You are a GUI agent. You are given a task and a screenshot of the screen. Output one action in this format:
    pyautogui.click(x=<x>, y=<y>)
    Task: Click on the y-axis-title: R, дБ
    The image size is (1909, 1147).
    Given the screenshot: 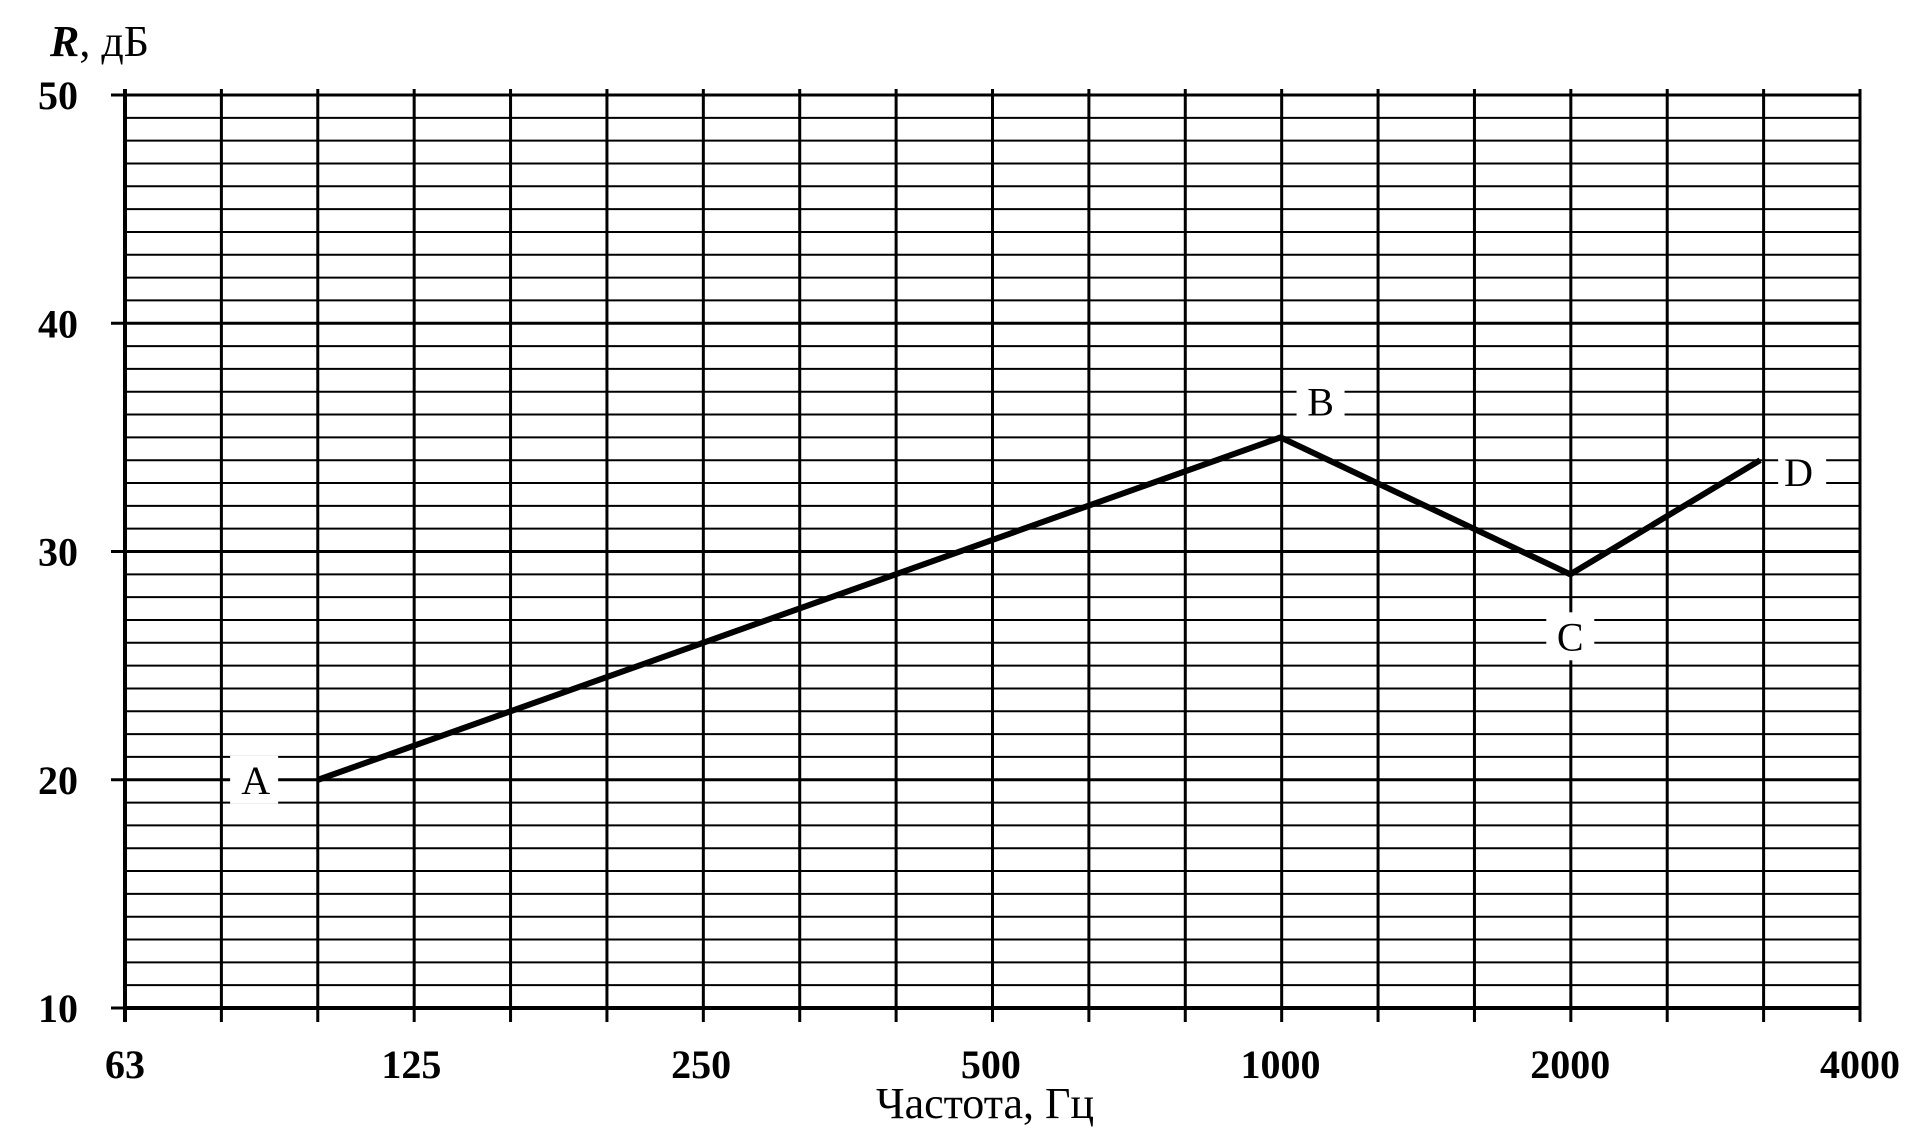 What is the action you would take?
    pyautogui.click(x=99, y=41)
    